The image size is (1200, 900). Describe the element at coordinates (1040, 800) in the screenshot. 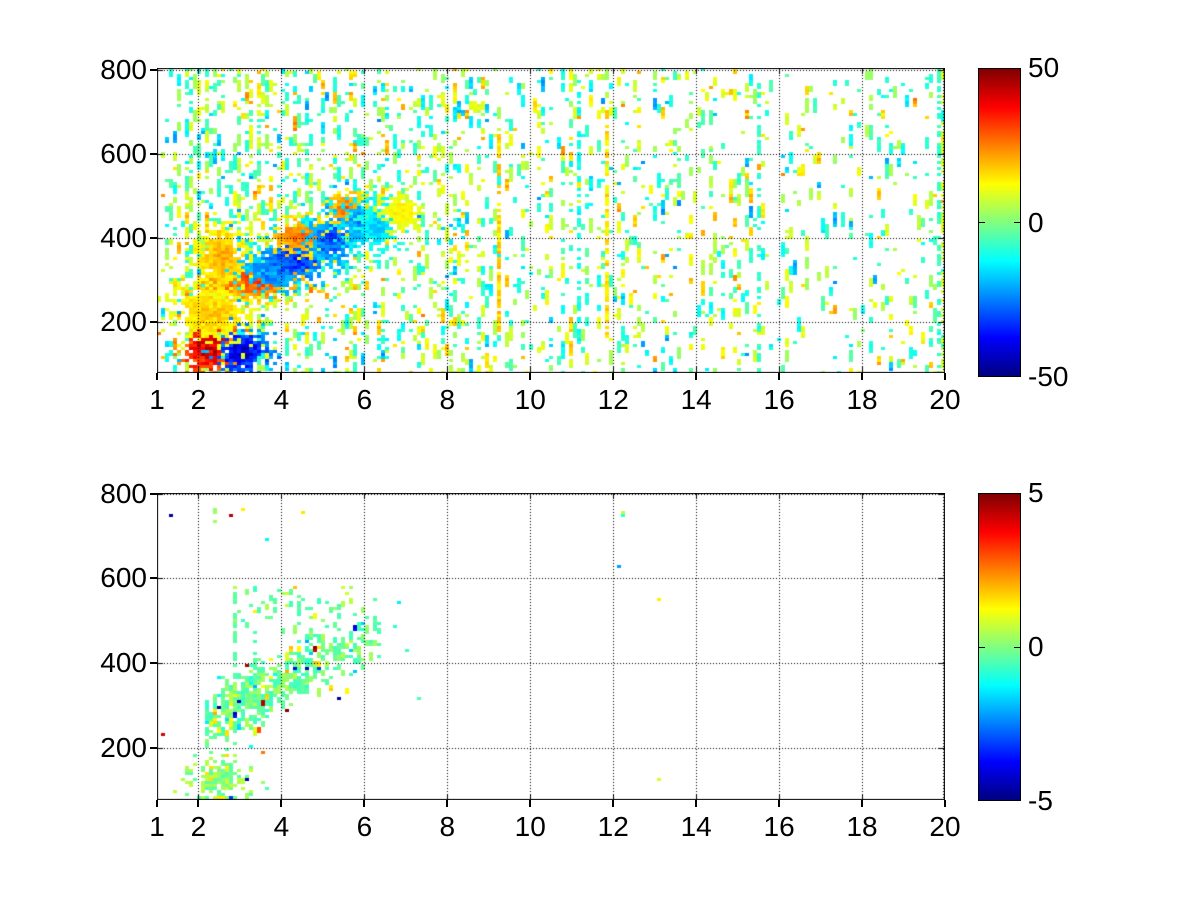

I see `colorbar-tick-label: -5` at that location.